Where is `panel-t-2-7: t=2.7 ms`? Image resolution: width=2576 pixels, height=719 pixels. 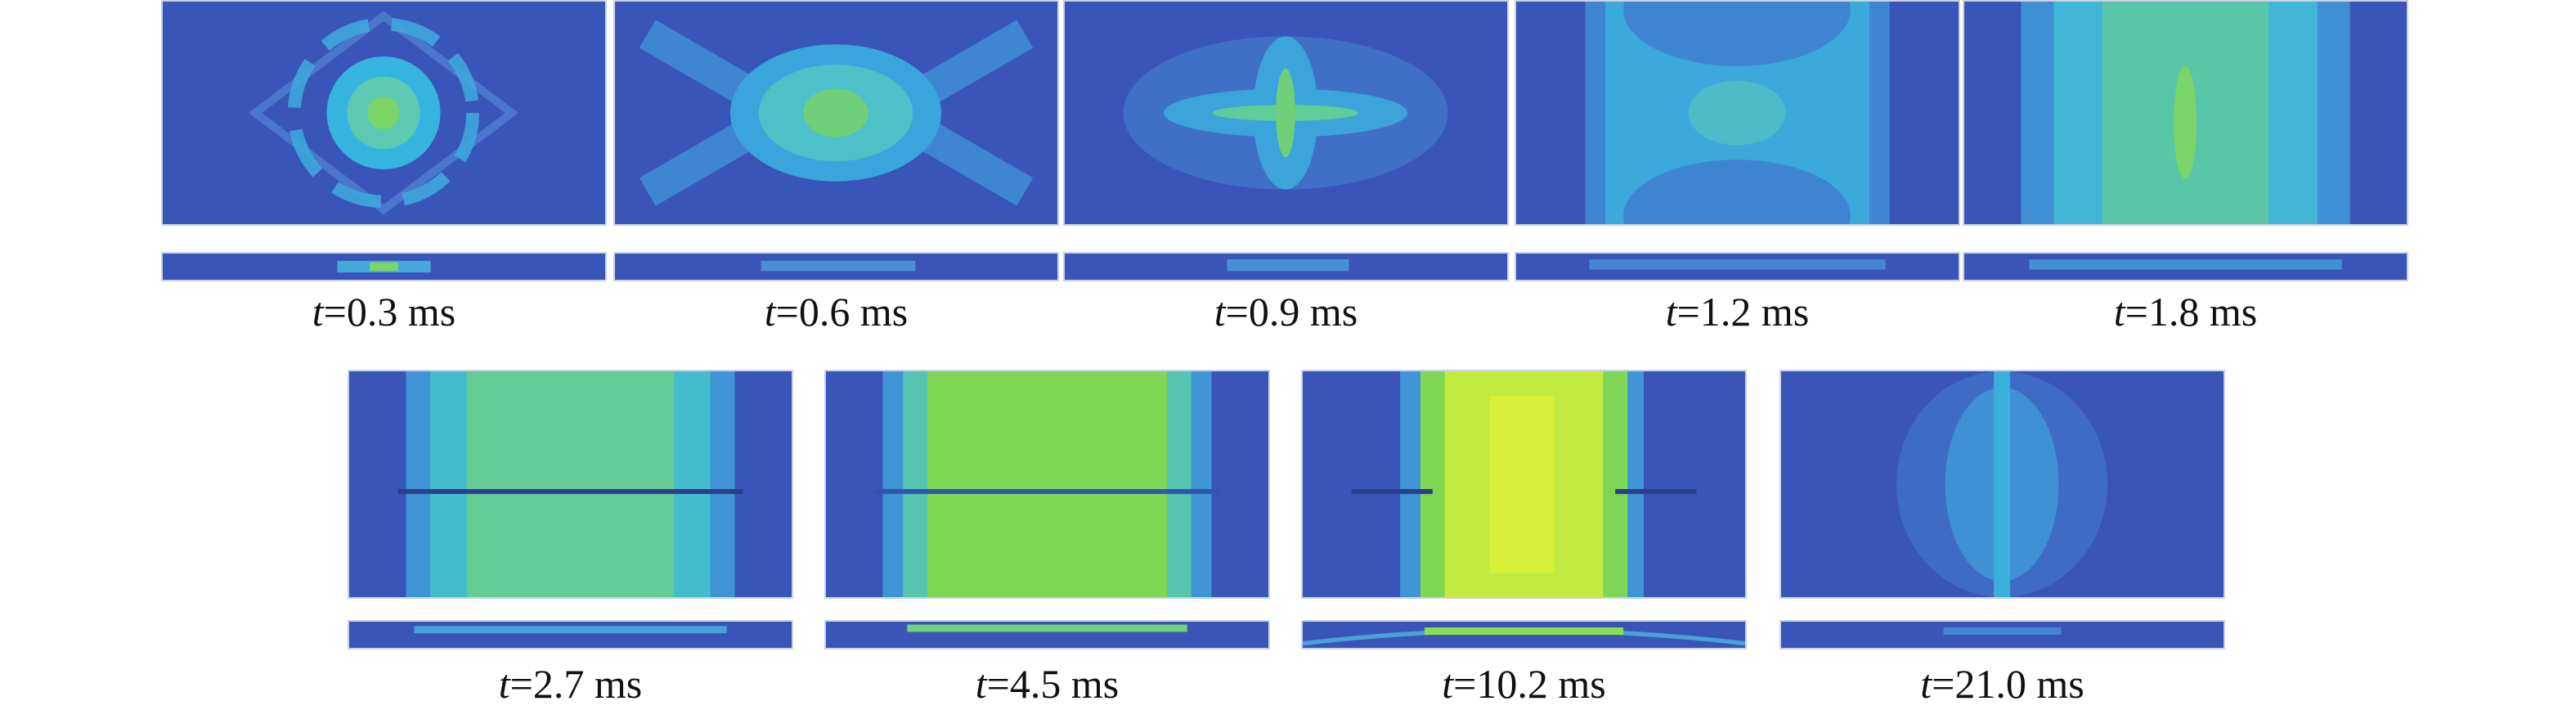
panel-t-2-7: t=2.7 ms is located at coordinates (570, 544).